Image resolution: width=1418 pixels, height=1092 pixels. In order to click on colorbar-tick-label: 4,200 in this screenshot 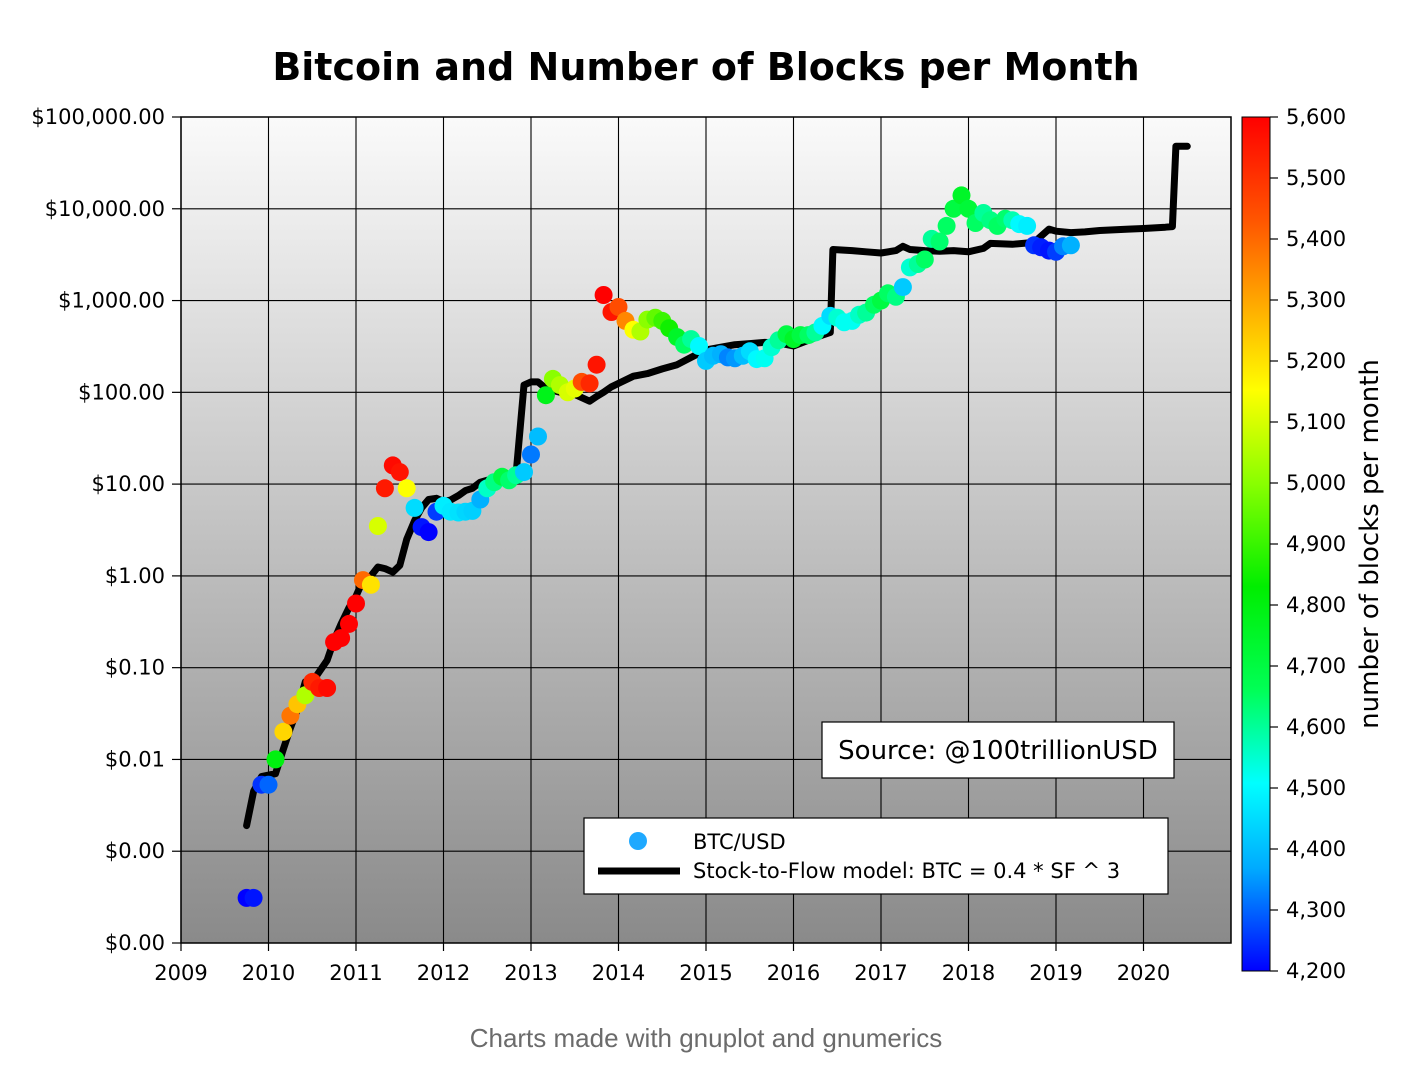, I will do `click(1316, 971)`.